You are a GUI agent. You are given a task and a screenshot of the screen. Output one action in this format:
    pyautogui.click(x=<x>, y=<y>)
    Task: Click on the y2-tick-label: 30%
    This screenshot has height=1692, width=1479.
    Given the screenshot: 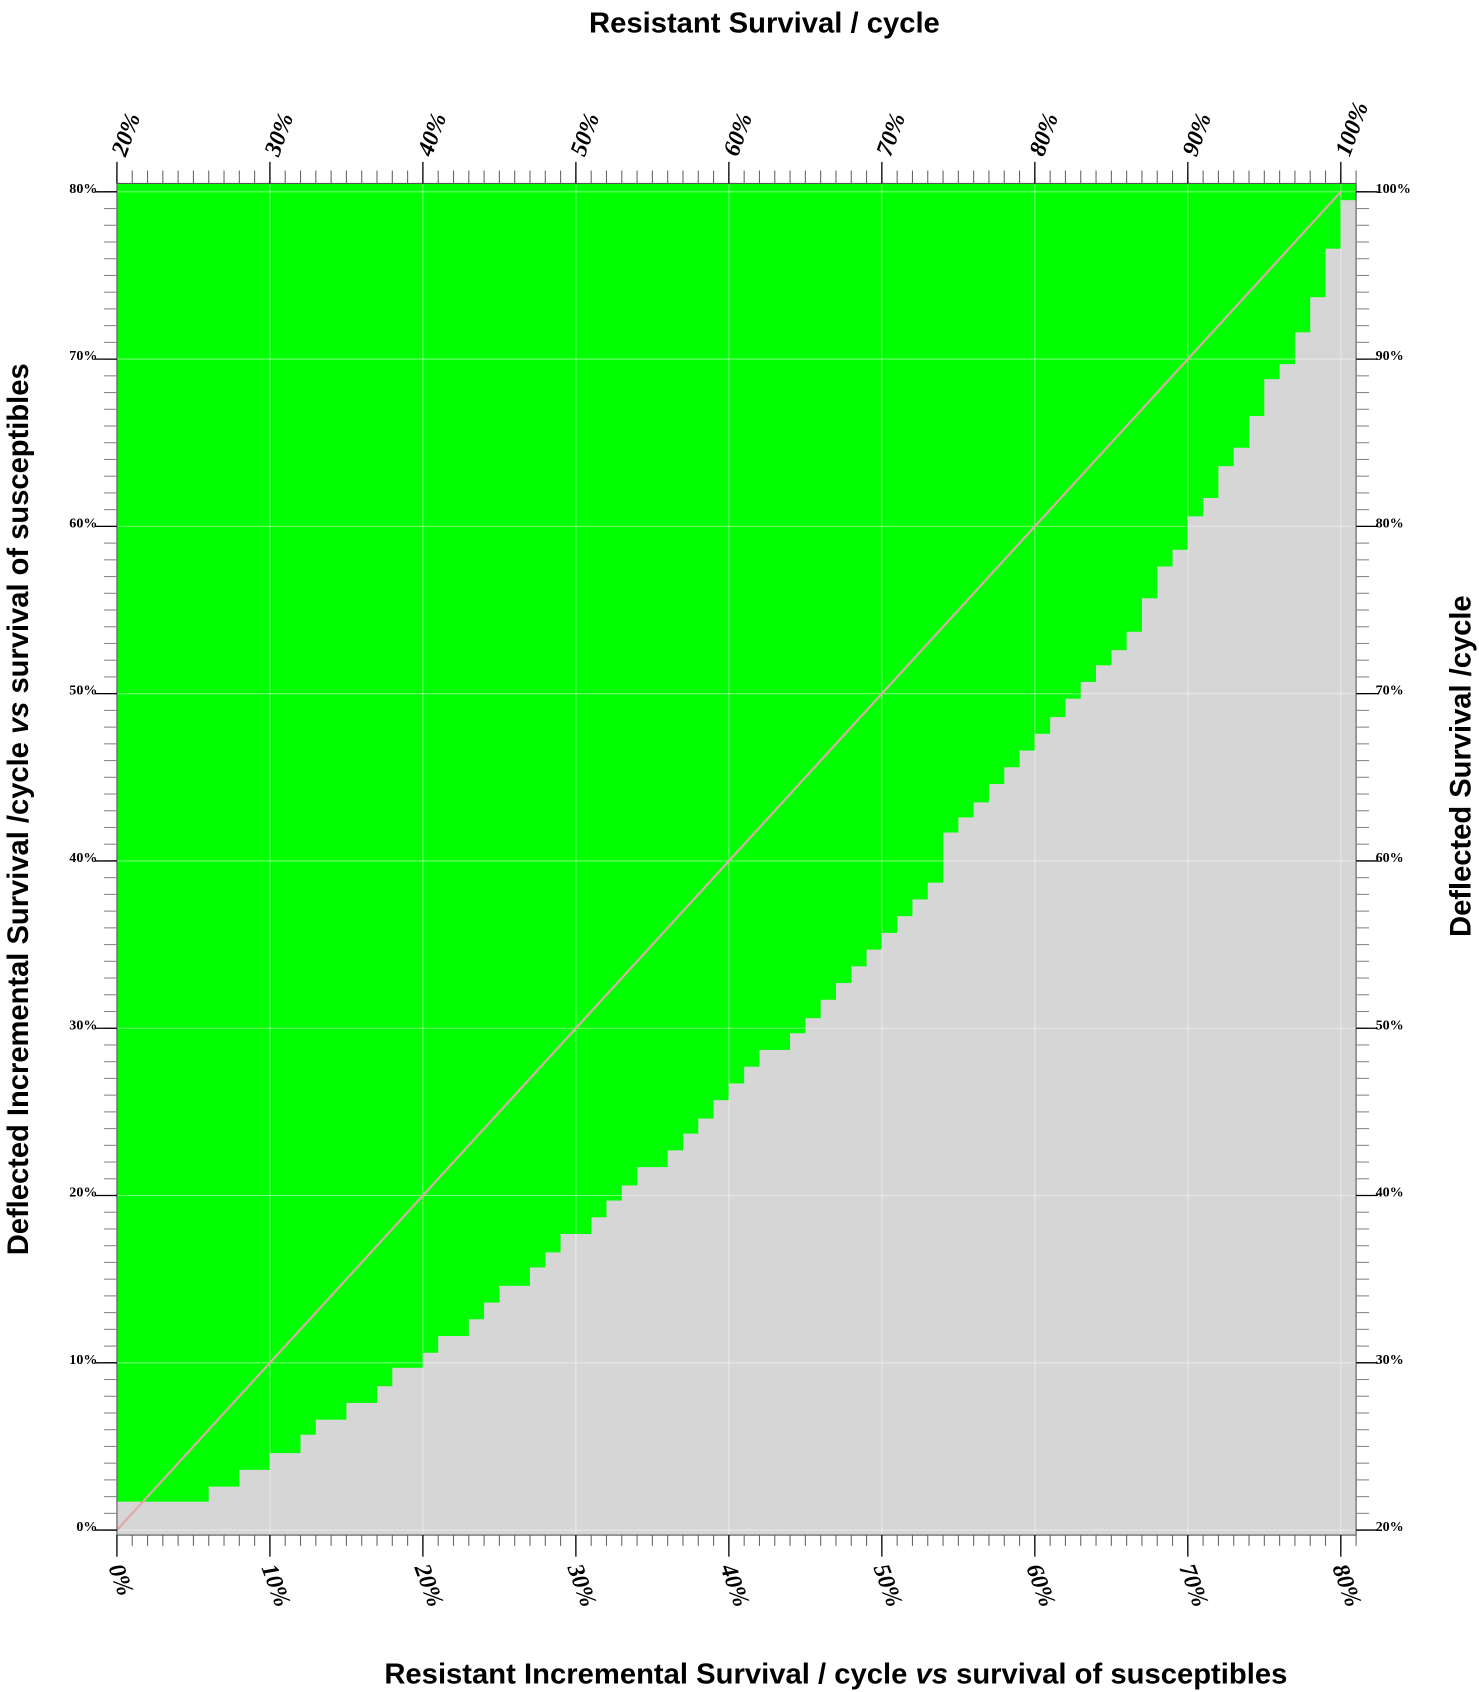 What is the action you would take?
    pyautogui.click(x=1390, y=1360)
    